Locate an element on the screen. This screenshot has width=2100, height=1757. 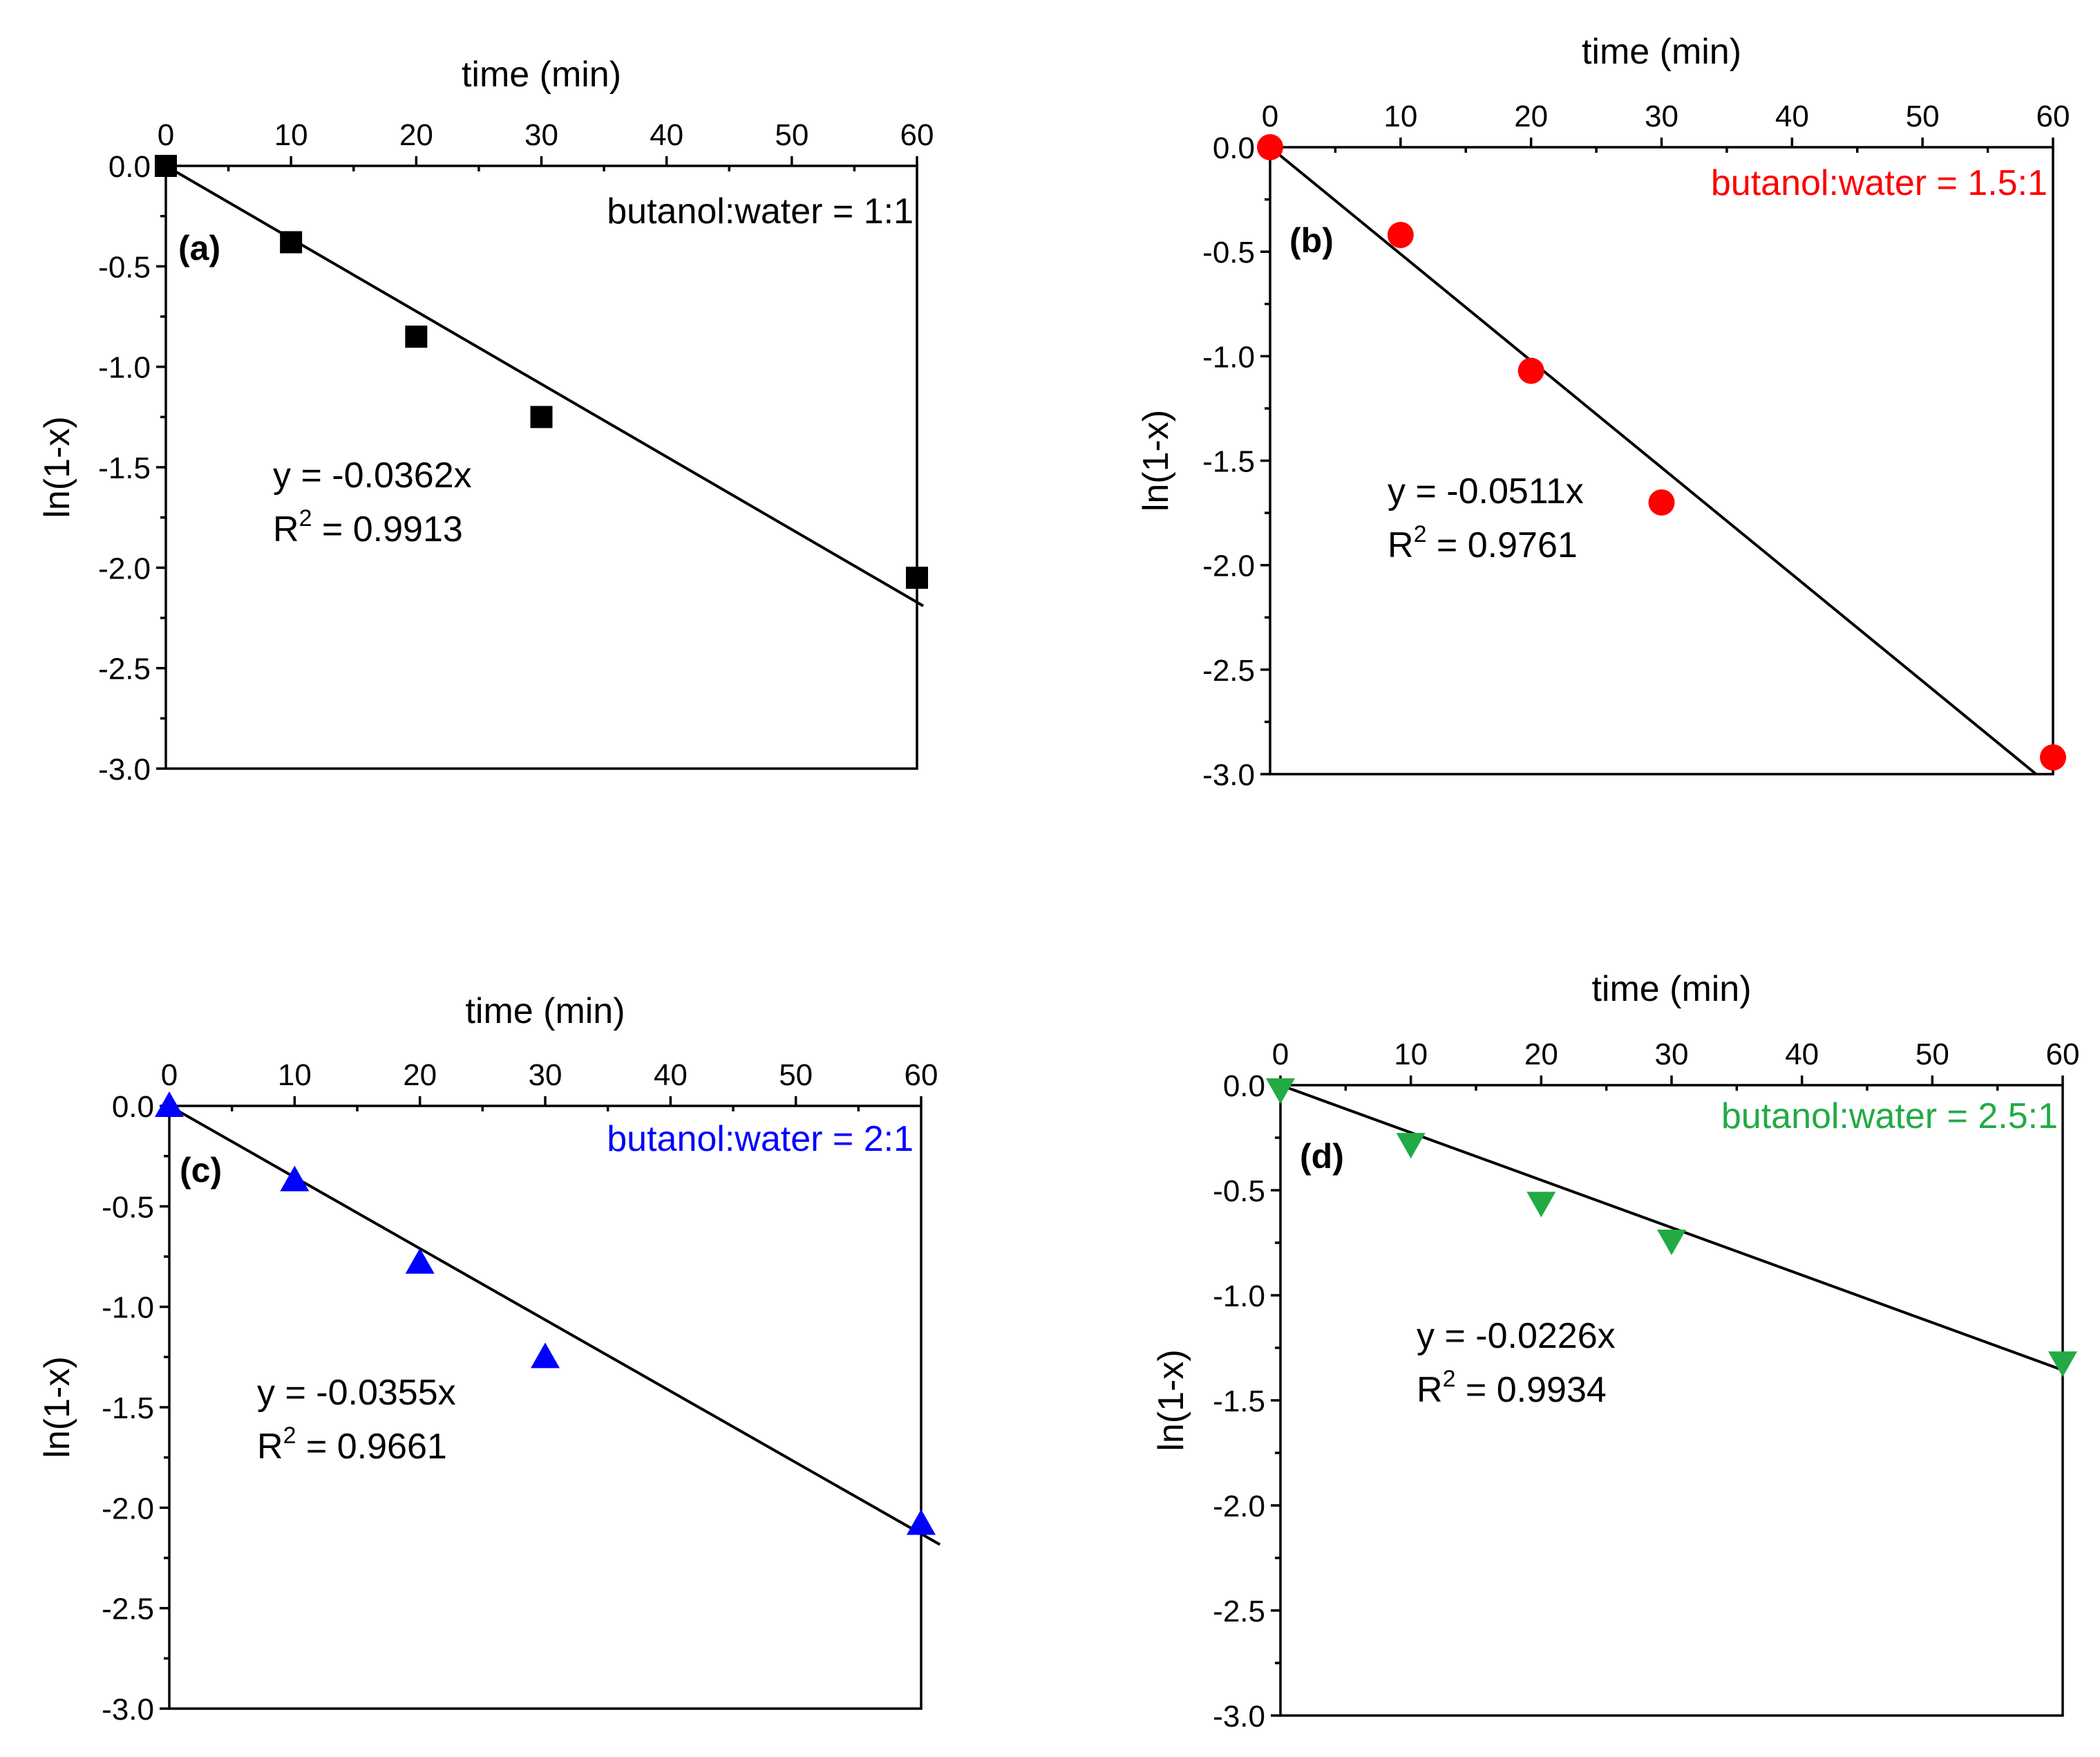
series-ratio-label: butanol:water = 2:1 is located at coordinates (760, 1139).